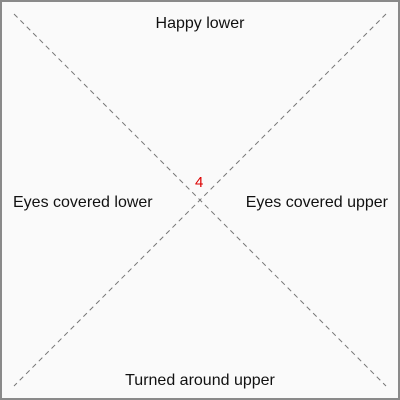 This screenshot has height=400, width=400. Describe the element at coordinates (199, 182) in the screenshot. I see `center-number: 4` at that location.